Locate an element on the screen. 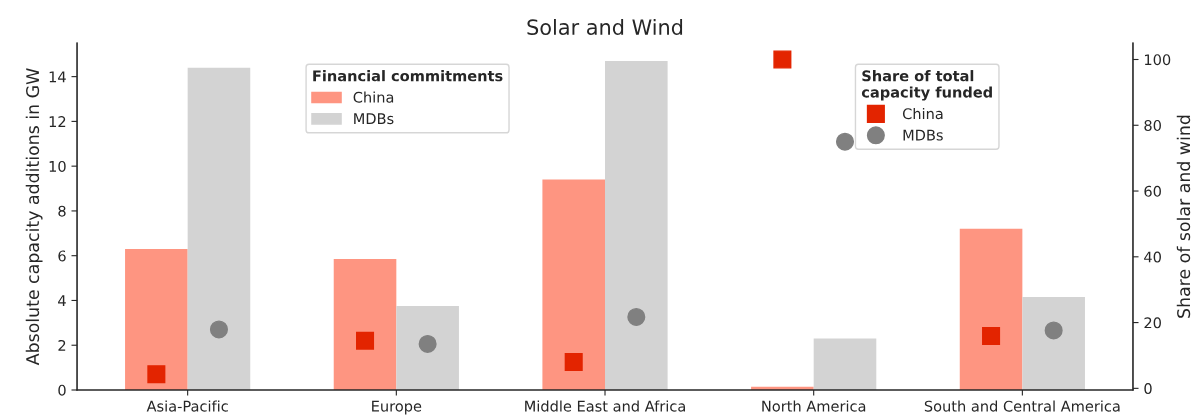 The height and width of the screenshot is (418, 1204). y2-tick-label: 80 is located at coordinates (1152, 125).